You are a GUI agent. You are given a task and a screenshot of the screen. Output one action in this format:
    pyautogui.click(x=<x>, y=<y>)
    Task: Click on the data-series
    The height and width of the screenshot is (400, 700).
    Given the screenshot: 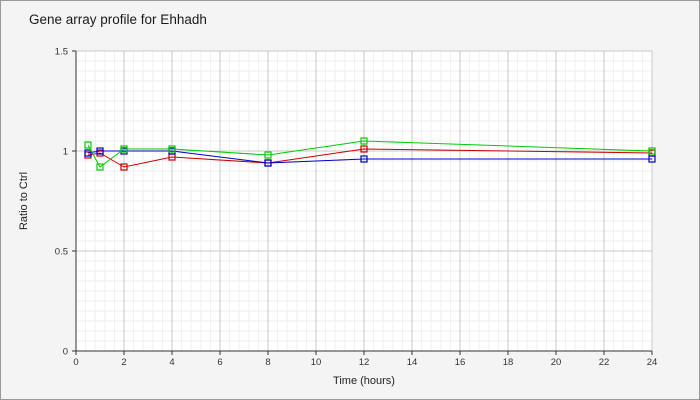 What is the action you would take?
    pyautogui.click(x=370, y=154)
    